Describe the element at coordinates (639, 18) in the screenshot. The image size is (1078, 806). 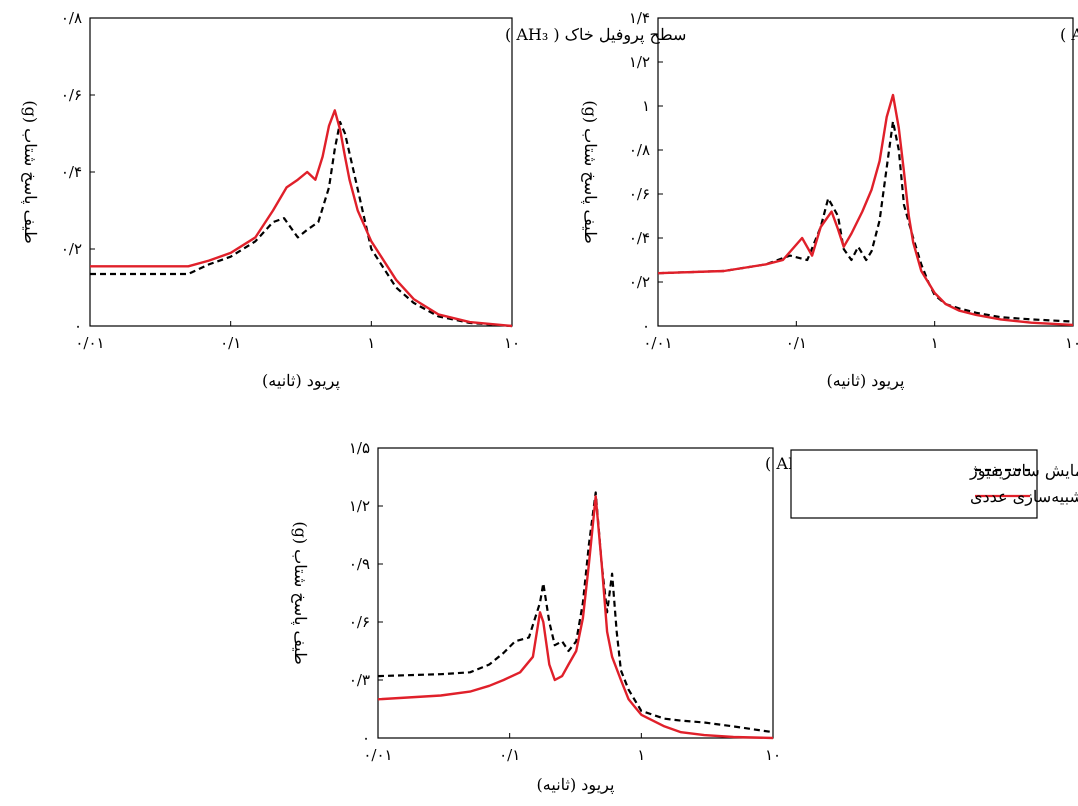
I see `y-tick-label: ۱/۴` at that location.